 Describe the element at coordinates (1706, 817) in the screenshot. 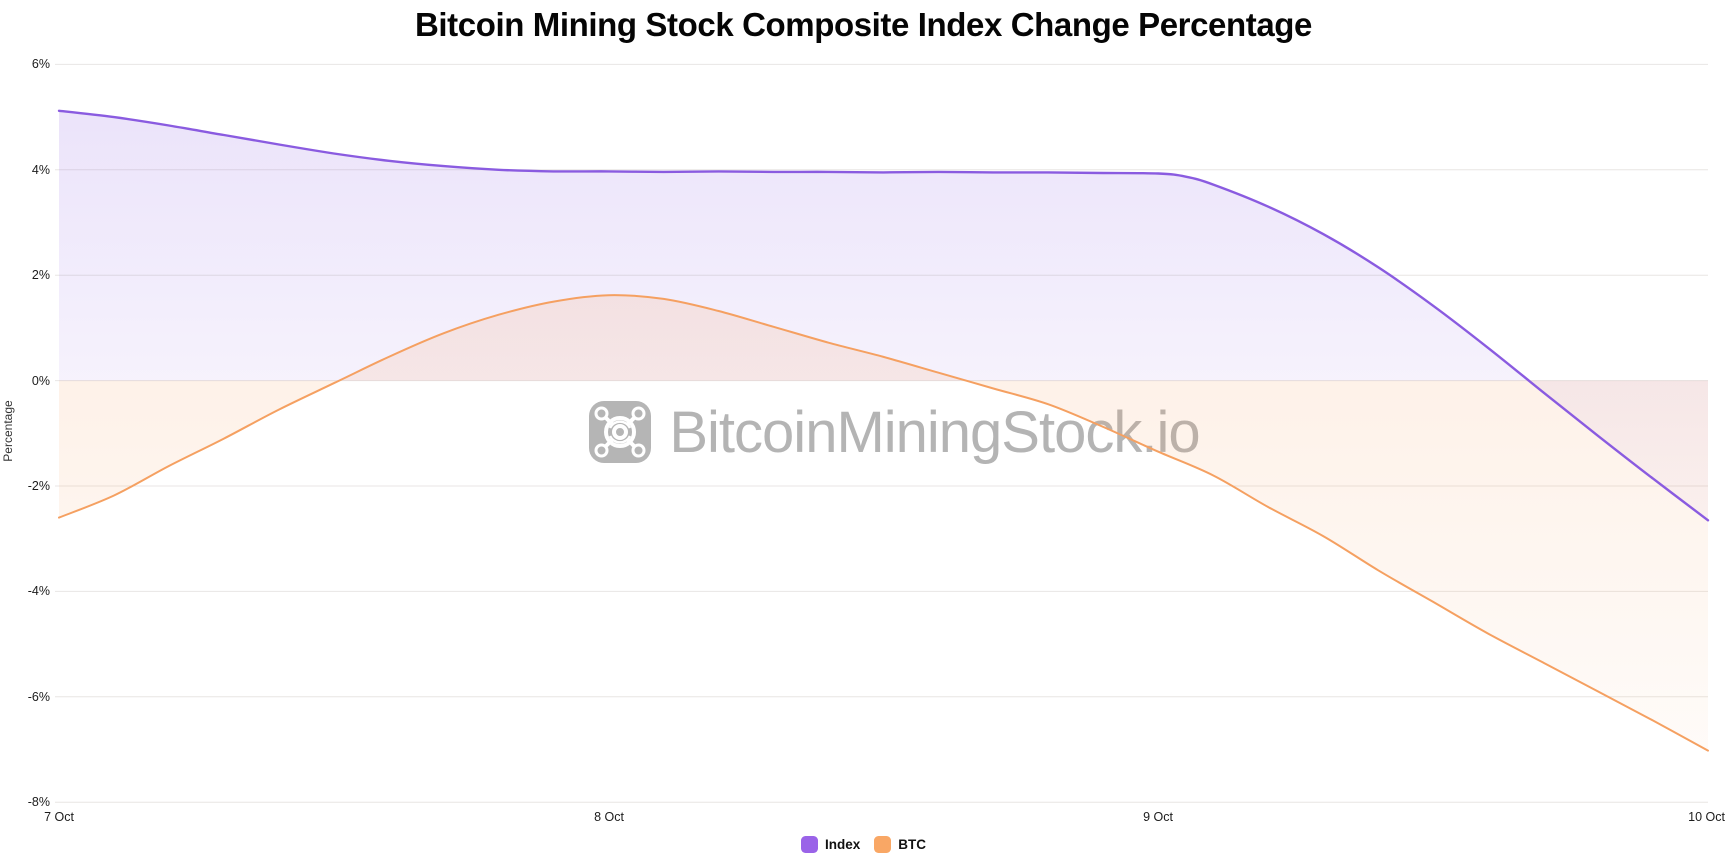

I see `x-axis-tick-label: 10 Oct` at that location.